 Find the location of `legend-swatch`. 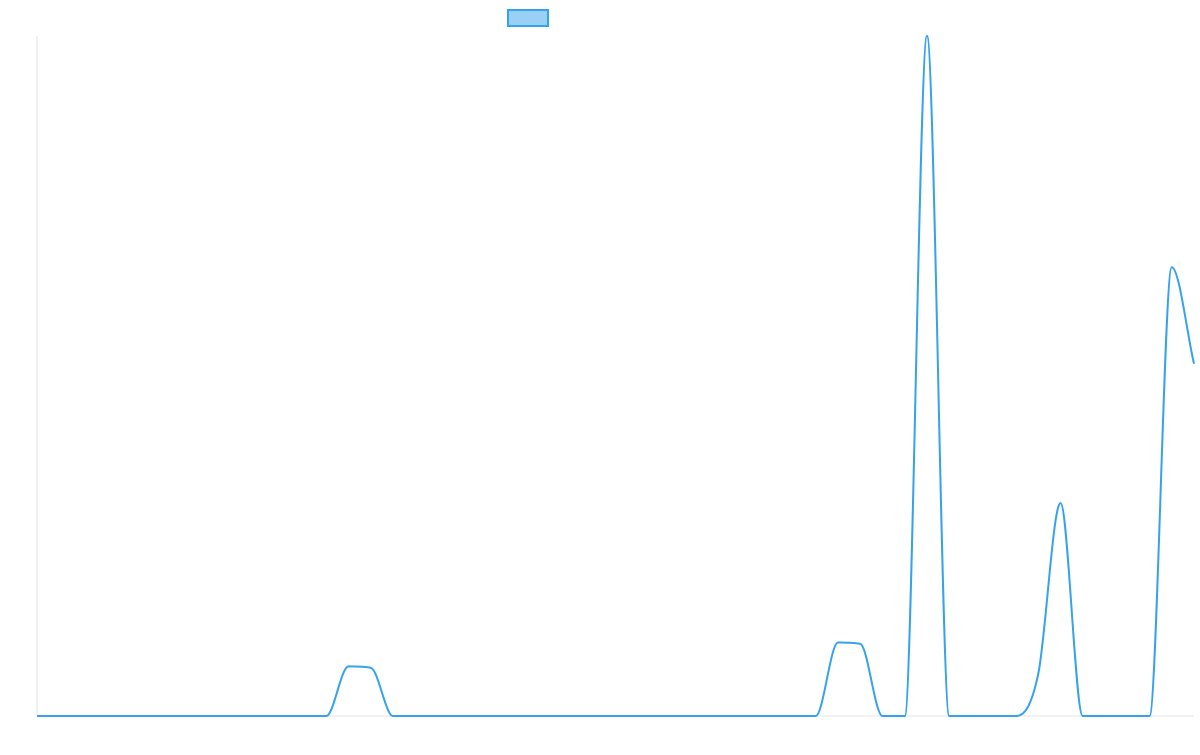

legend-swatch is located at coordinates (528, 18).